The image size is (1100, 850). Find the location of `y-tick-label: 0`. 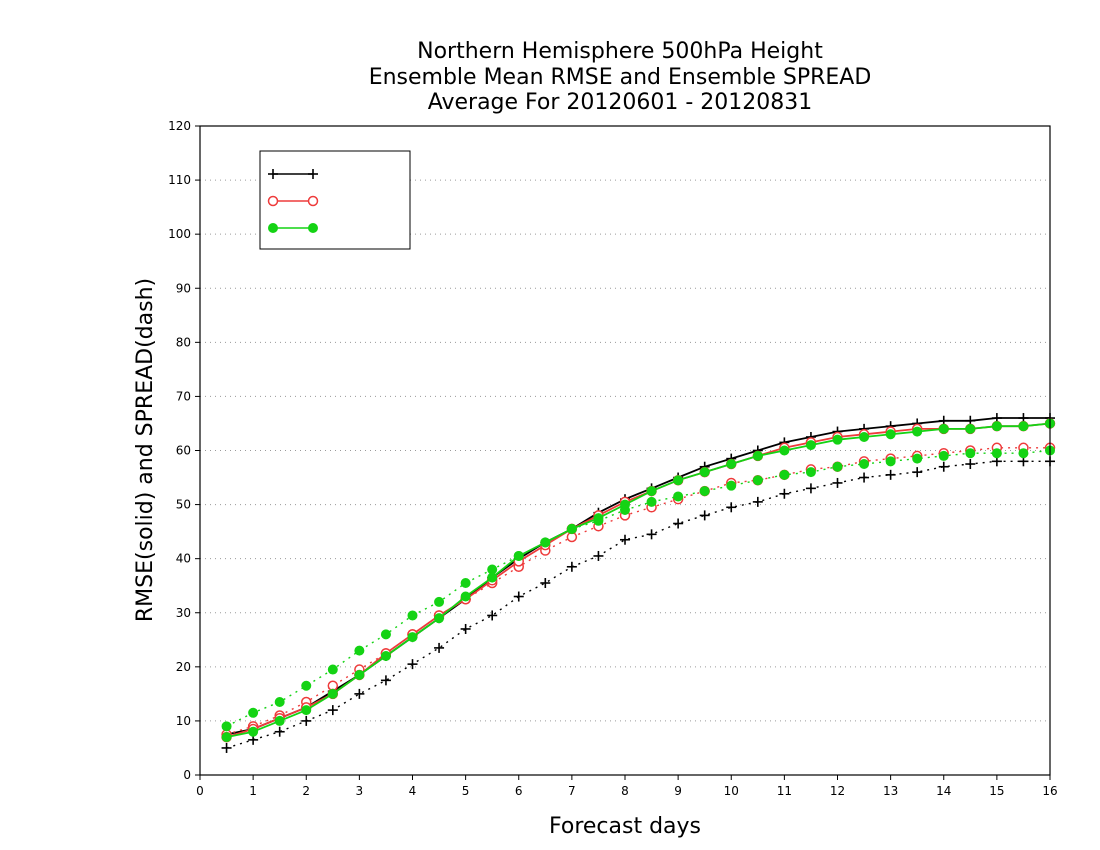

y-tick-label: 0 is located at coordinates (187, 775).